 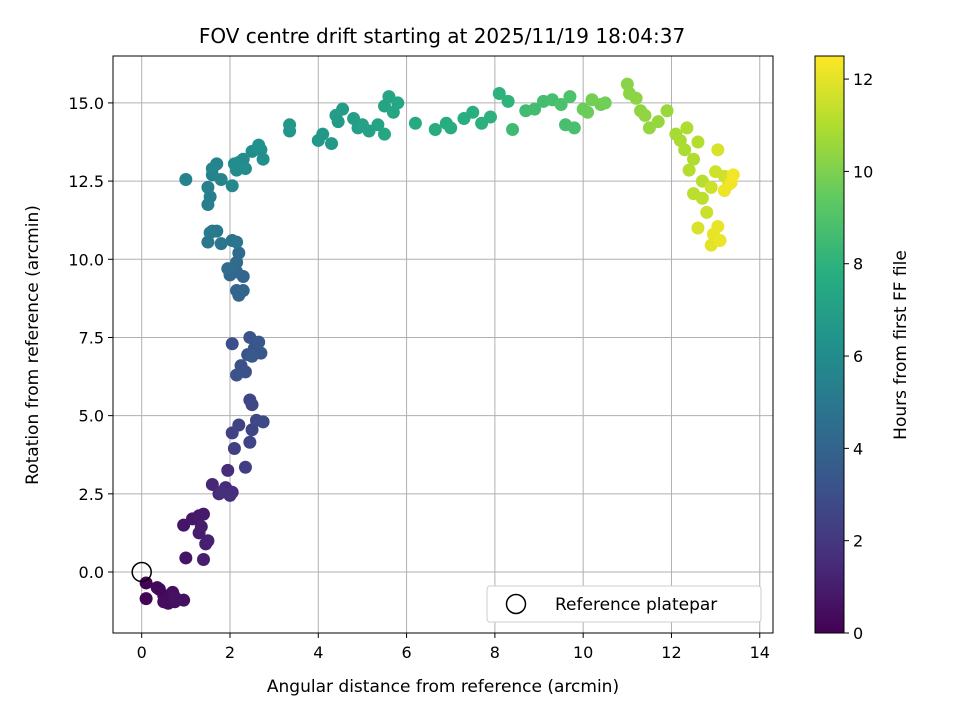 What do you see at coordinates (453, 647) in the screenshot?
I see `x-axis: 0 2 4 6 8 10 12 14` at bounding box center [453, 647].